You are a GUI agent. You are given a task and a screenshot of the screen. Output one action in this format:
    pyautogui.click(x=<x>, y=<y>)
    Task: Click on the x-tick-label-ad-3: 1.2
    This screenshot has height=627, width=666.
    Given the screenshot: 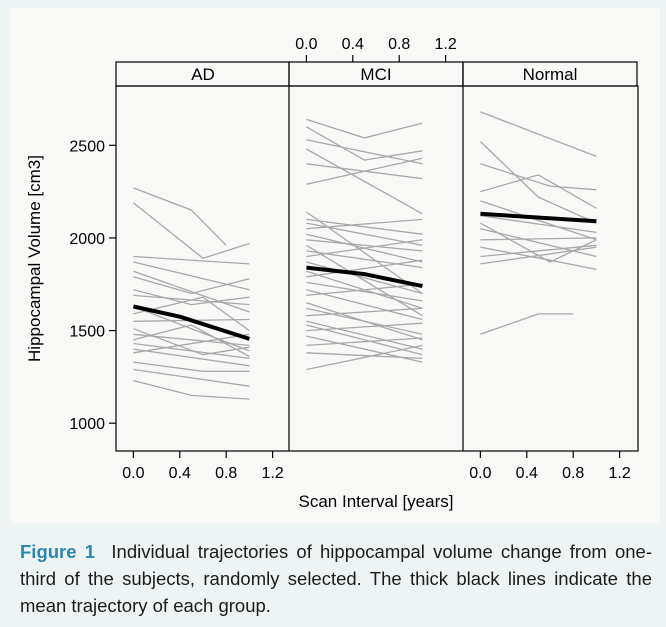 What is the action you would take?
    pyautogui.click(x=272, y=473)
    